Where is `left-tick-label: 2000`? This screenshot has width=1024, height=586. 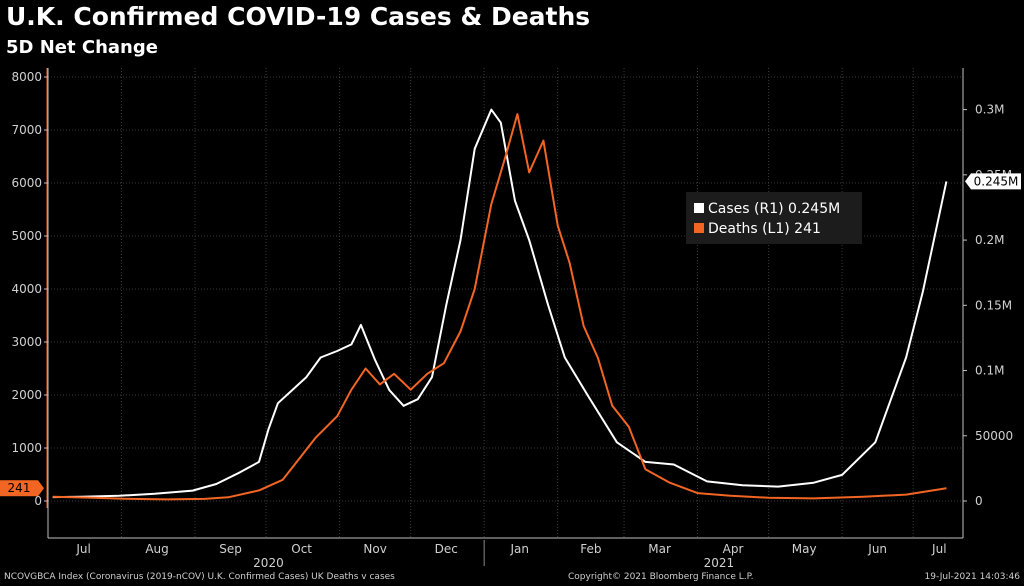 left-tick-label: 2000 is located at coordinates (26, 395).